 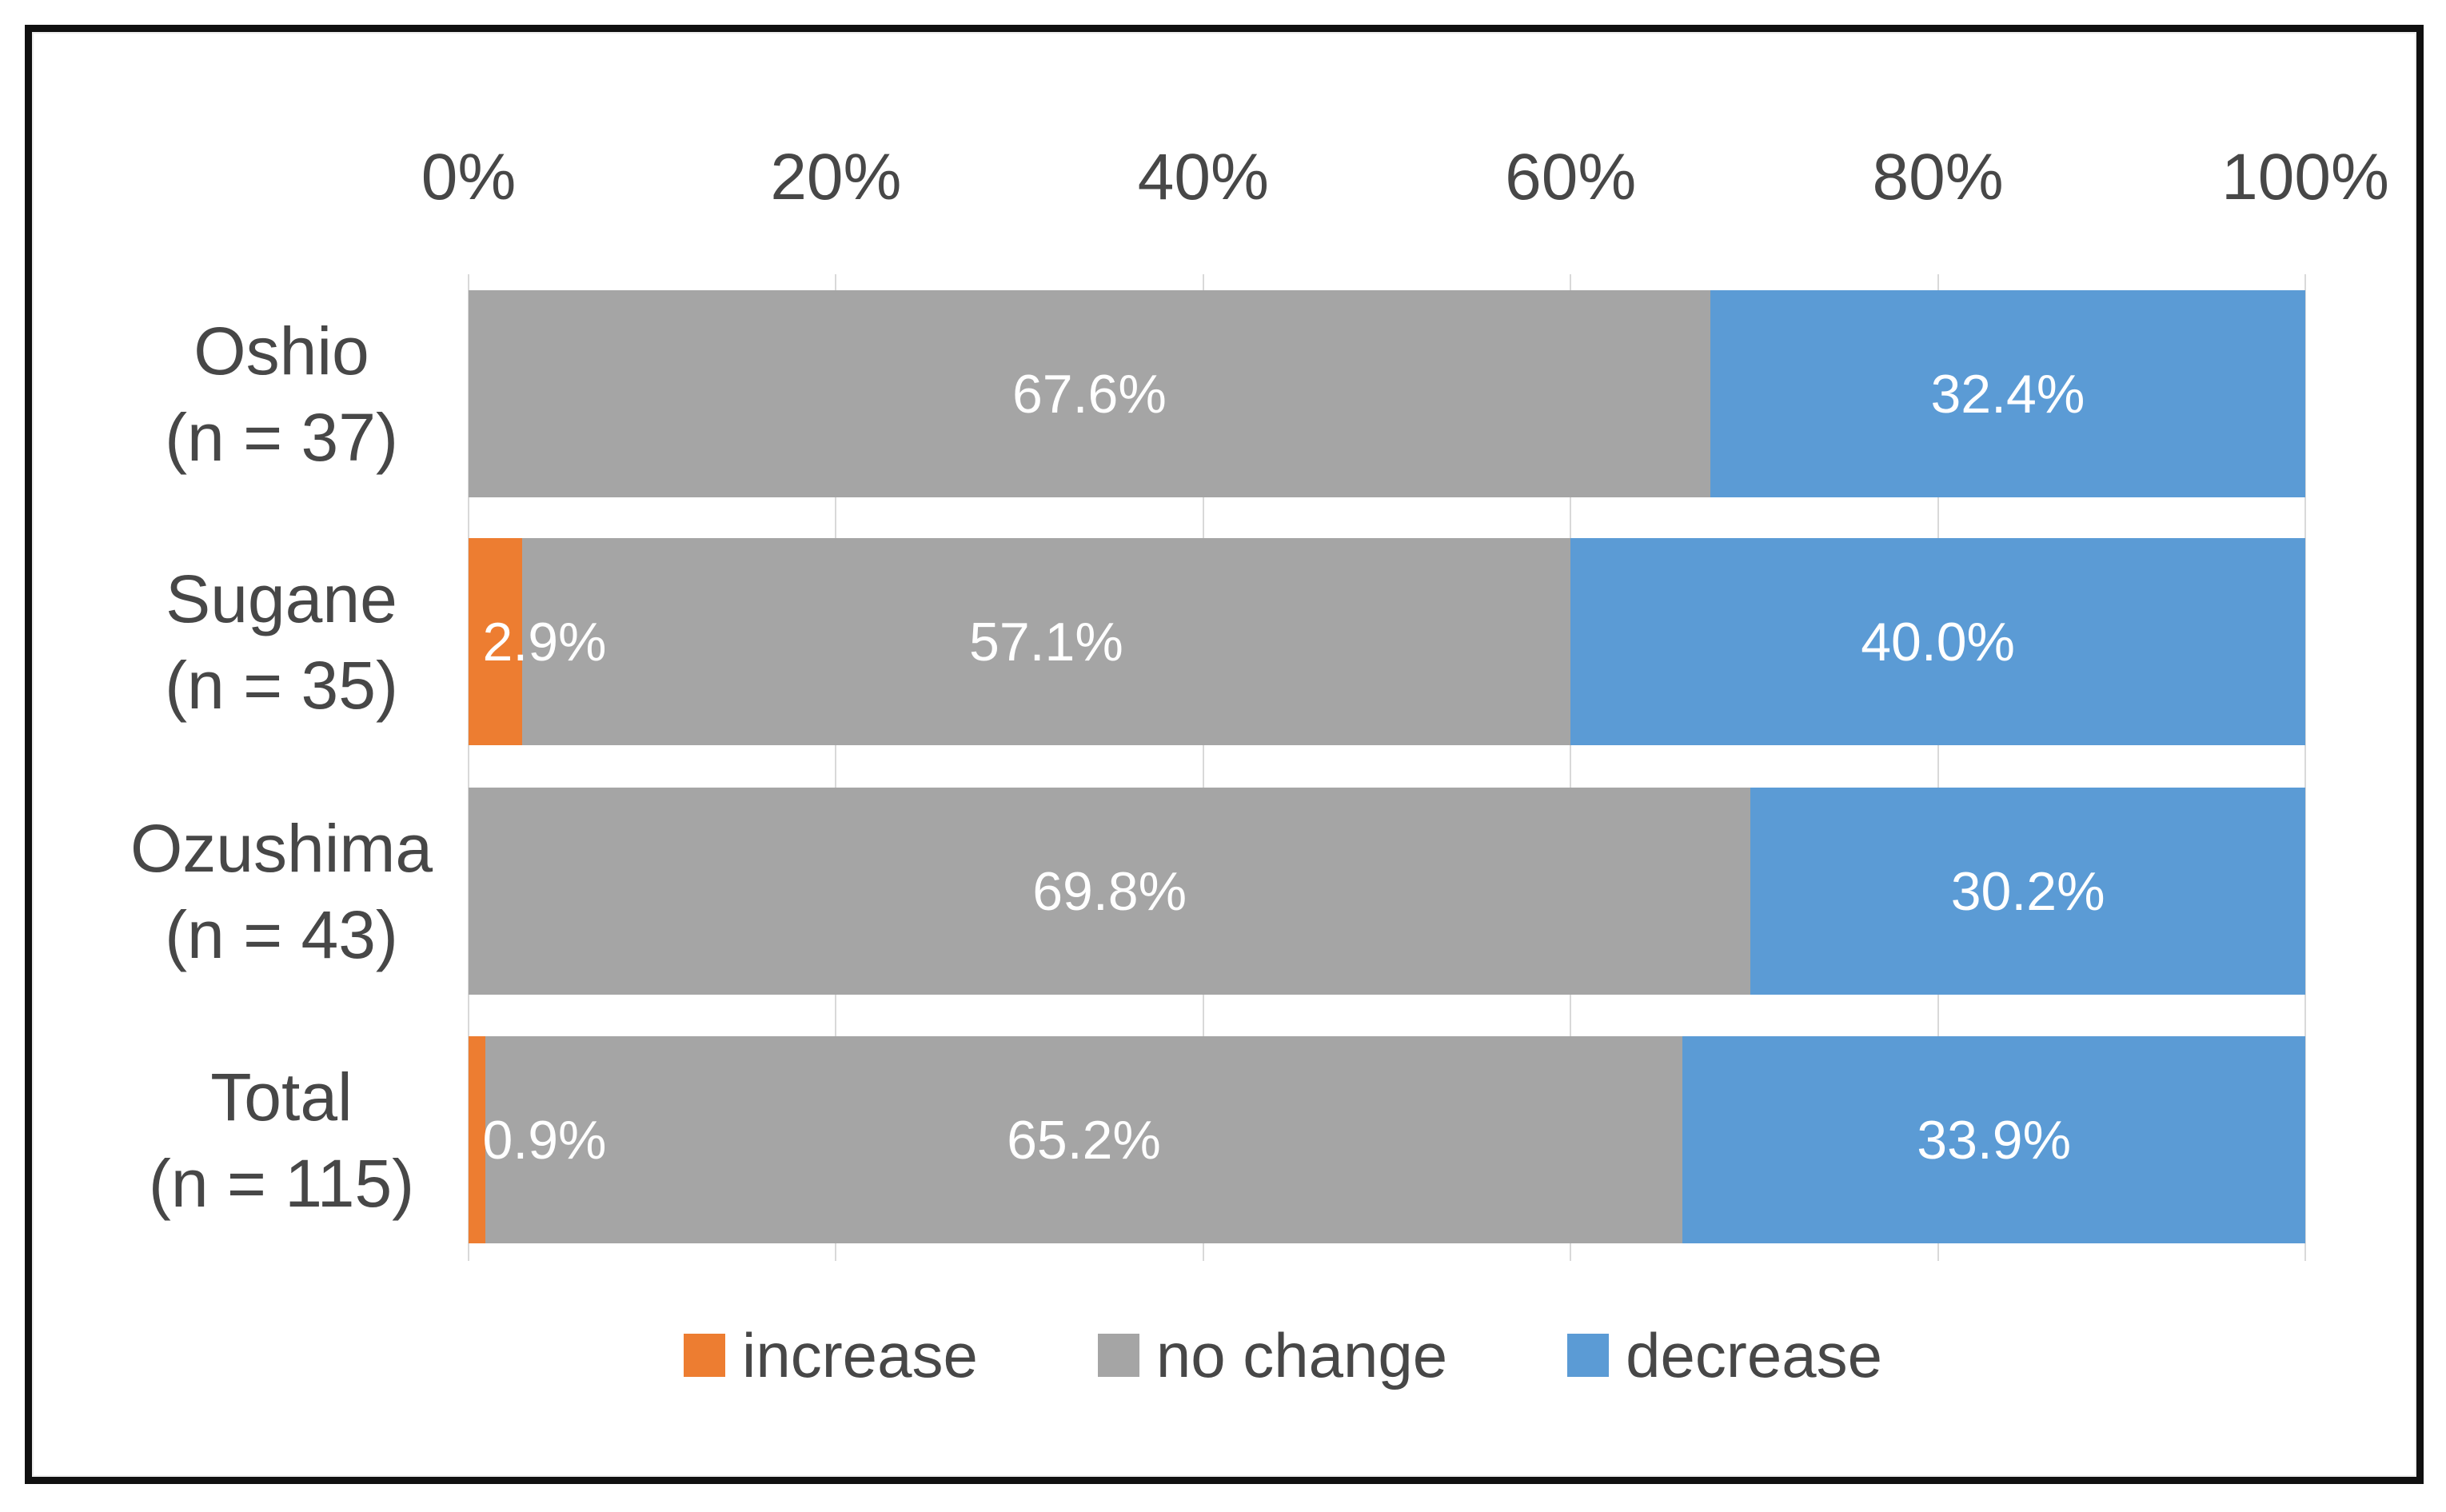 What do you see at coordinates (1118, 1355) in the screenshot?
I see `legend-swatch-no-change-icon` at bounding box center [1118, 1355].